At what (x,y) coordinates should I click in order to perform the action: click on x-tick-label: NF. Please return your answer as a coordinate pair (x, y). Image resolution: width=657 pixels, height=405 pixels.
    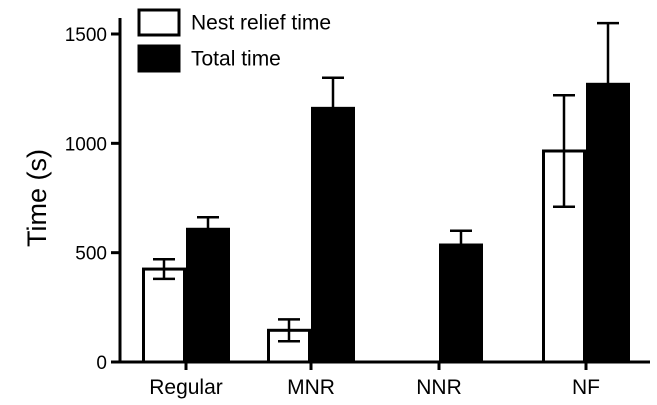
    Looking at the image, I should click on (586, 387).